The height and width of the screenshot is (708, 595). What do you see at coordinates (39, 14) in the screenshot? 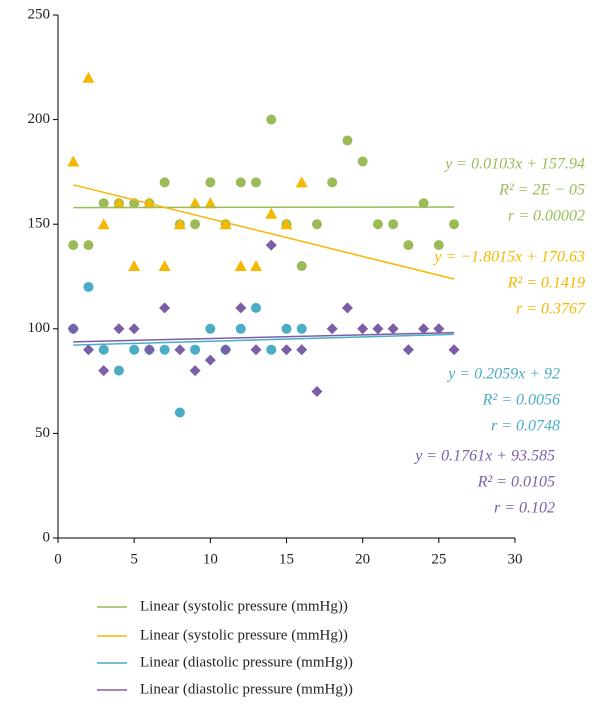
I see `y-tick-label: 250` at bounding box center [39, 14].